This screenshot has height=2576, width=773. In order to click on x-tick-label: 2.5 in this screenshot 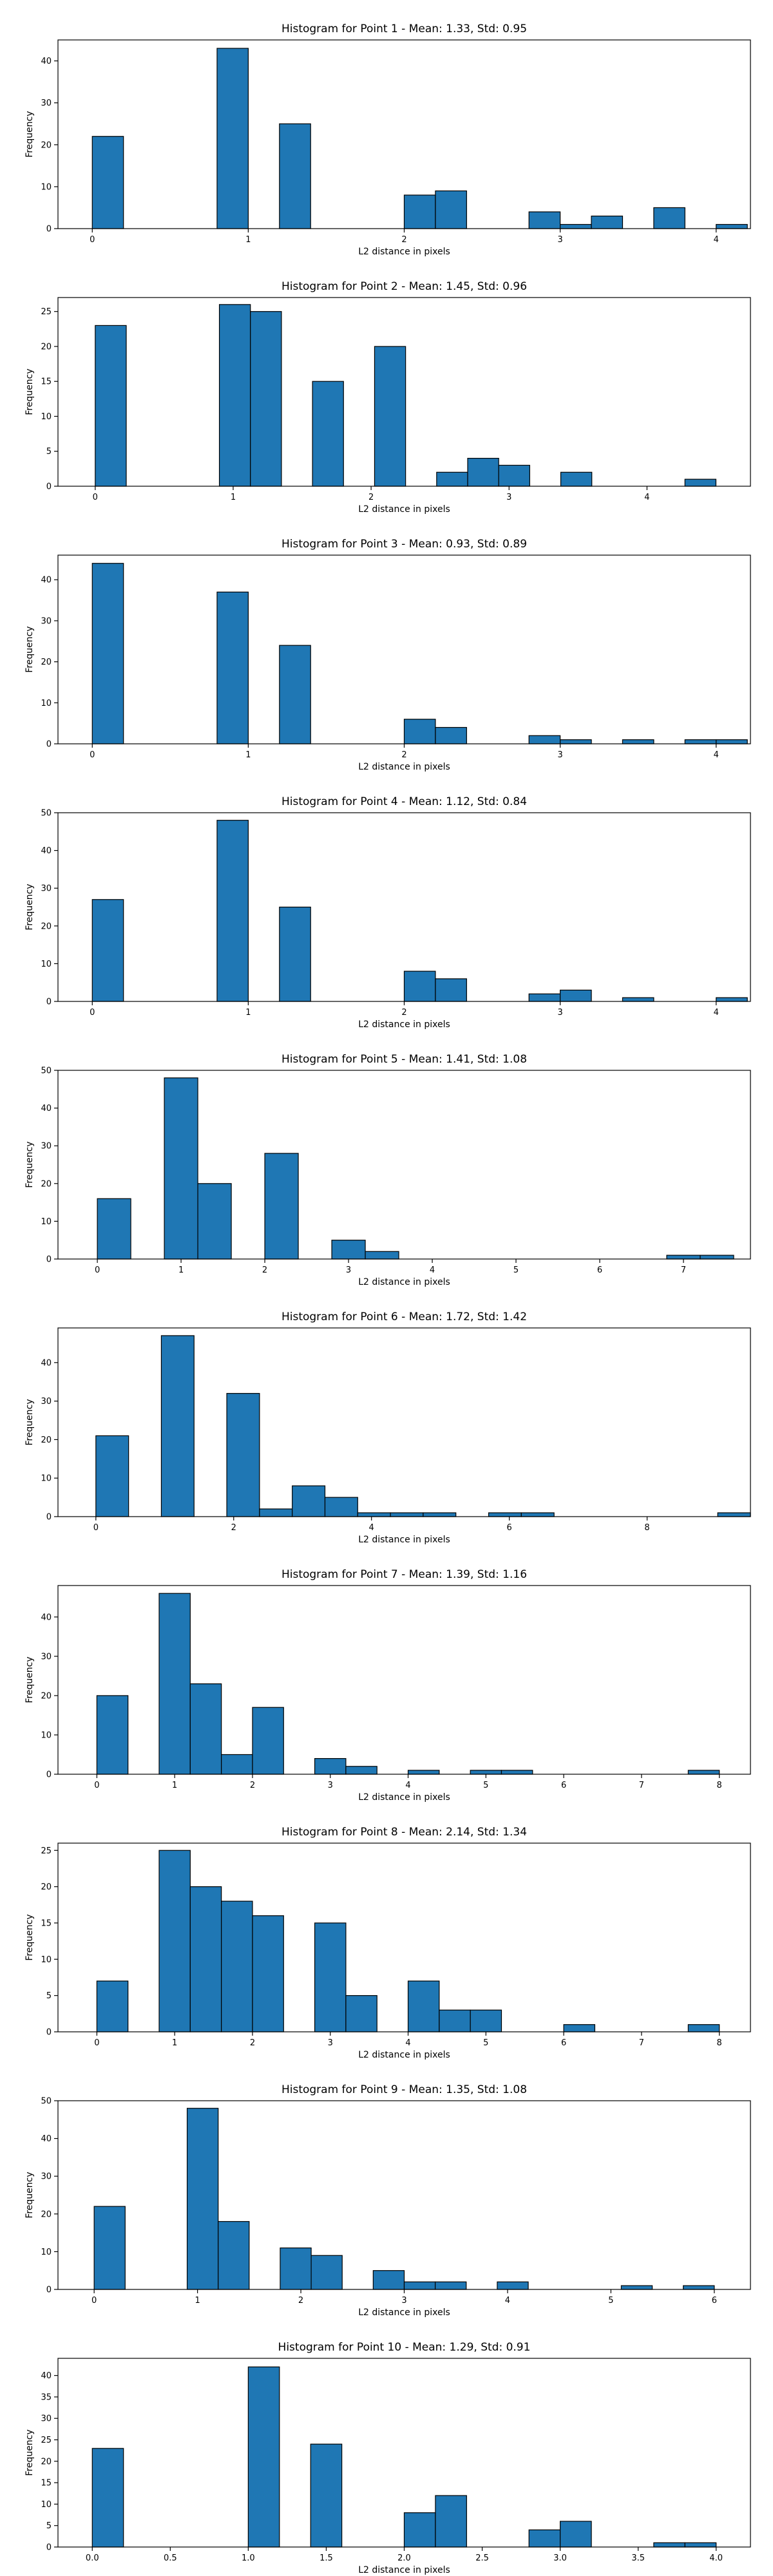, I will do `click(482, 2558)`.